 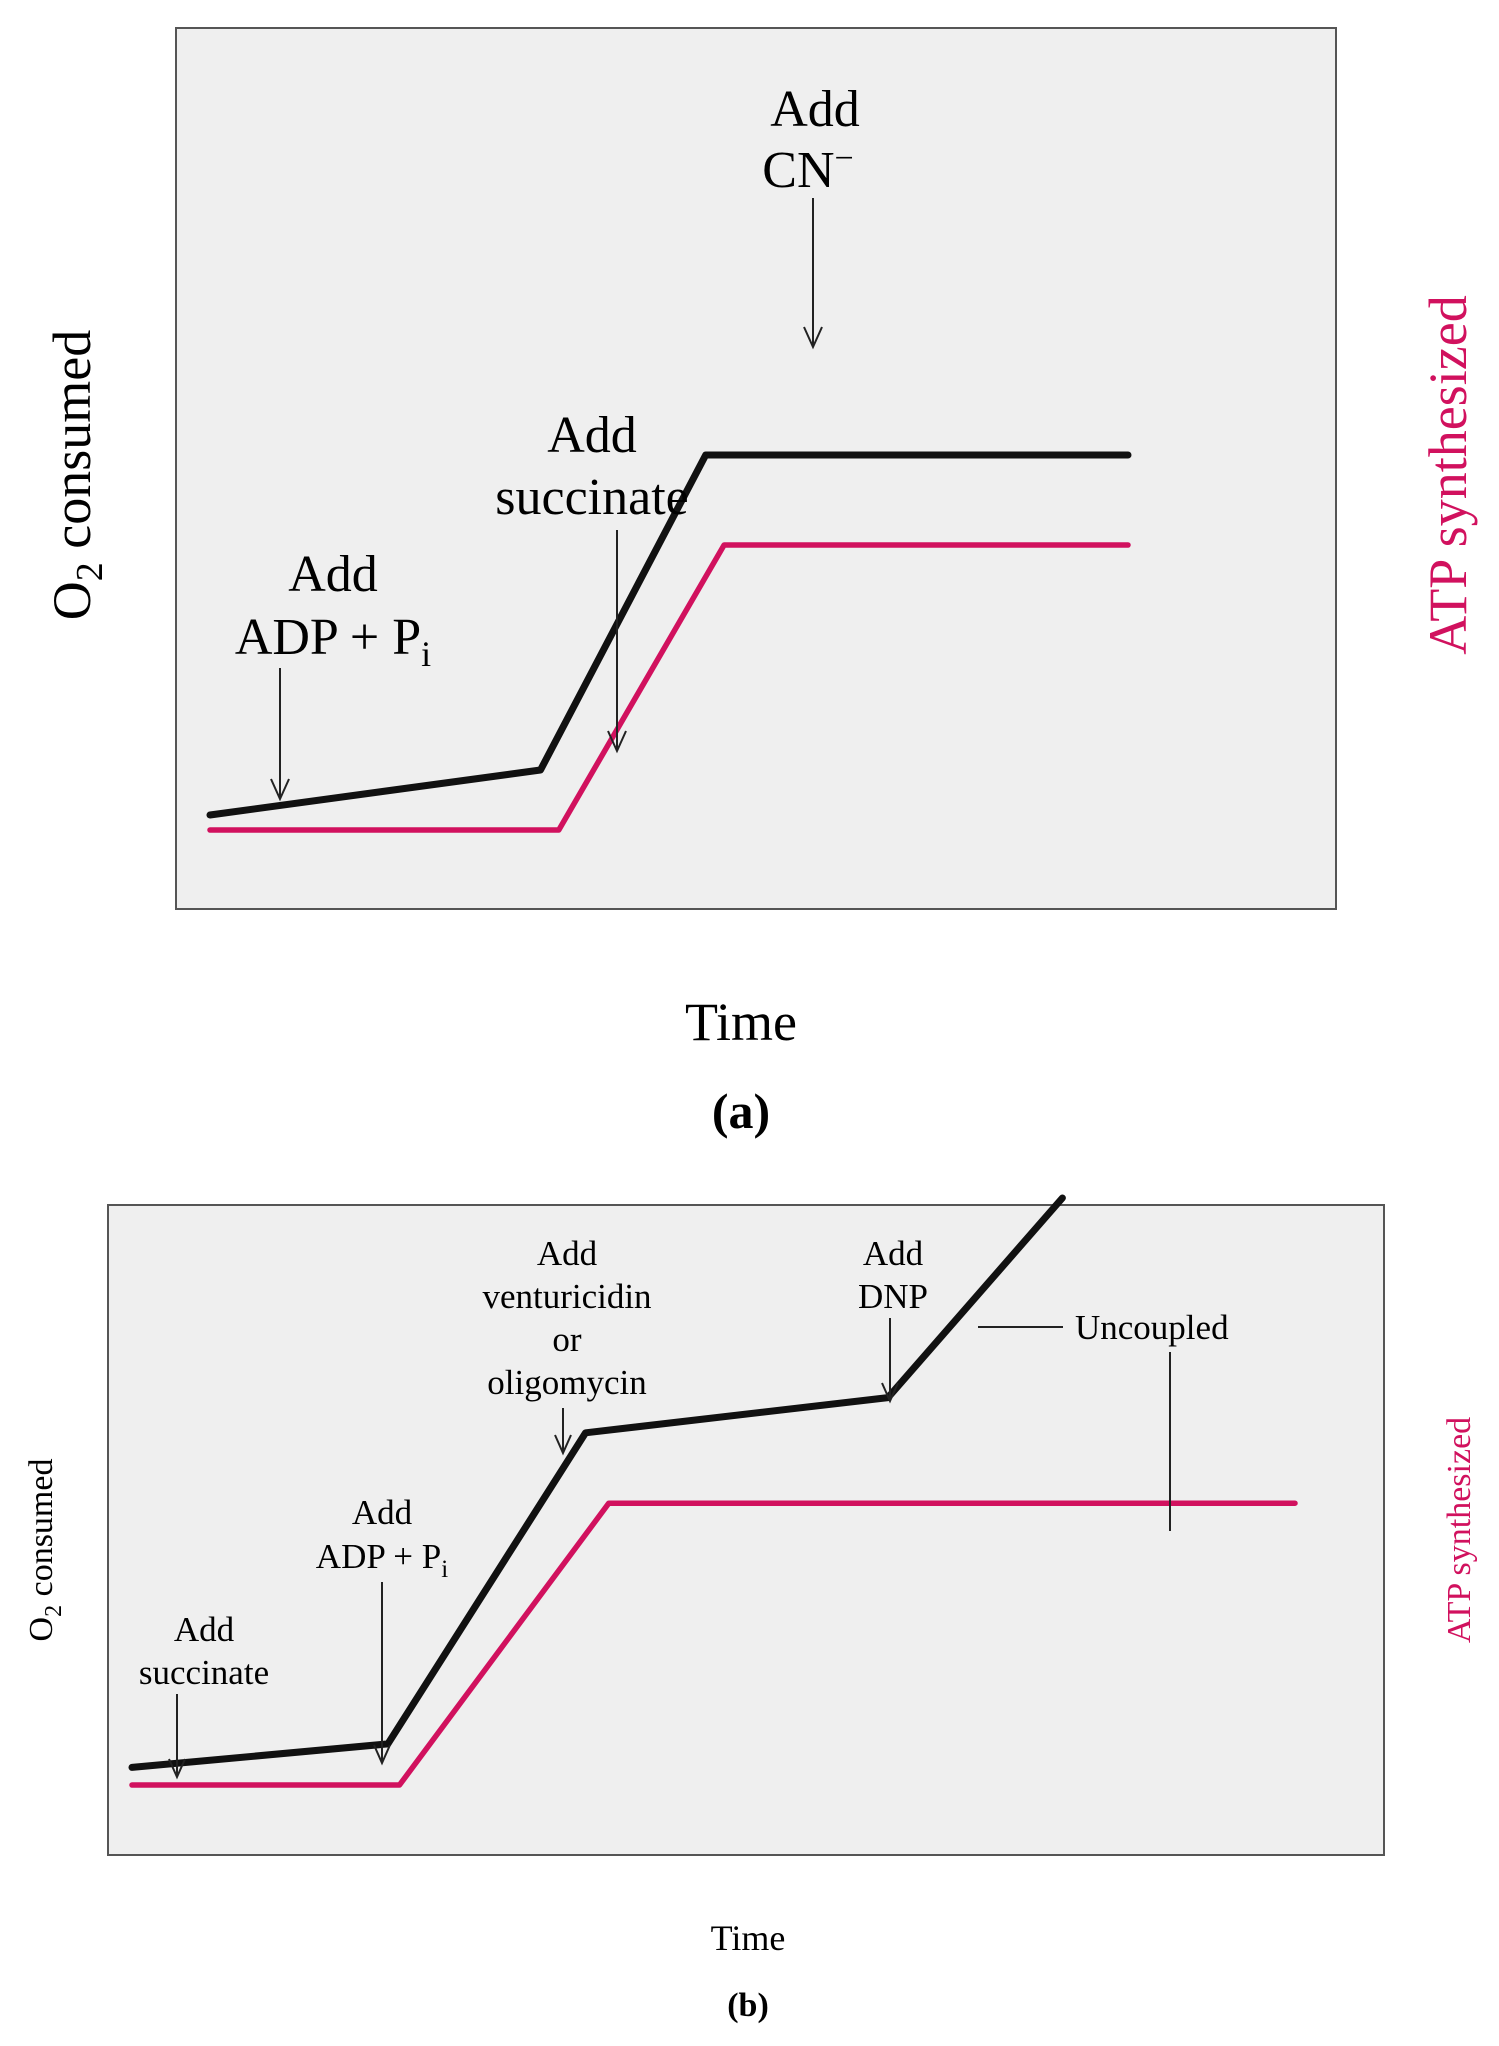 What do you see at coordinates (566, 1382) in the screenshot?
I see `annotation-line4: oligomycin` at bounding box center [566, 1382].